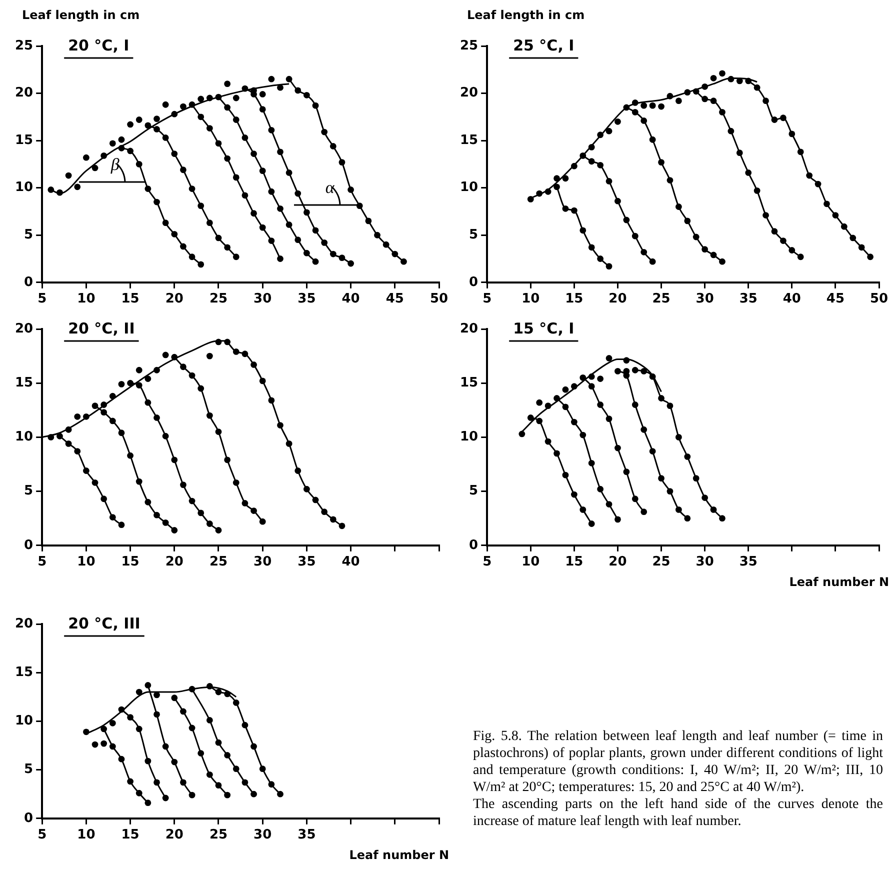 The height and width of the screenshot is (872, 891). Describe the element at coordinates (543, 45) in the screenshot. I see `chart-title: 25 °C, I` at that location.